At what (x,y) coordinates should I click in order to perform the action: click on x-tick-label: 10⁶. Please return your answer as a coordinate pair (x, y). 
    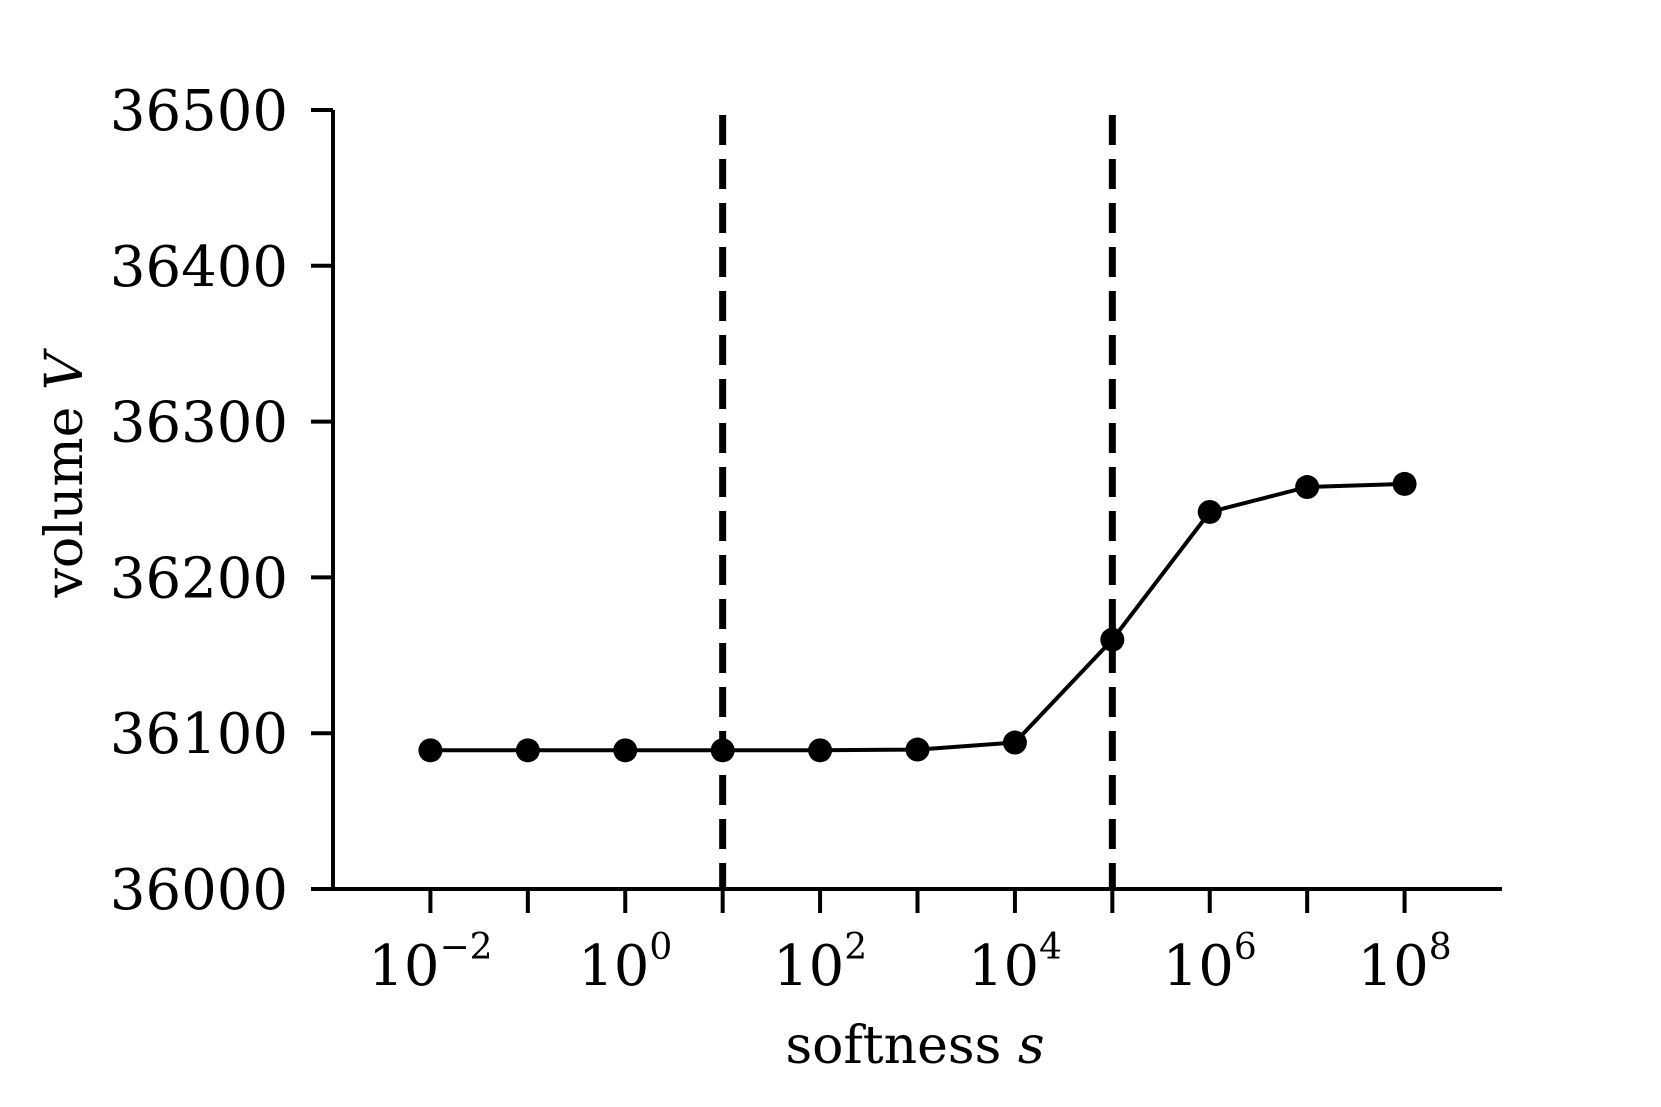
    Looking at the image, I should click on (1210, 963).